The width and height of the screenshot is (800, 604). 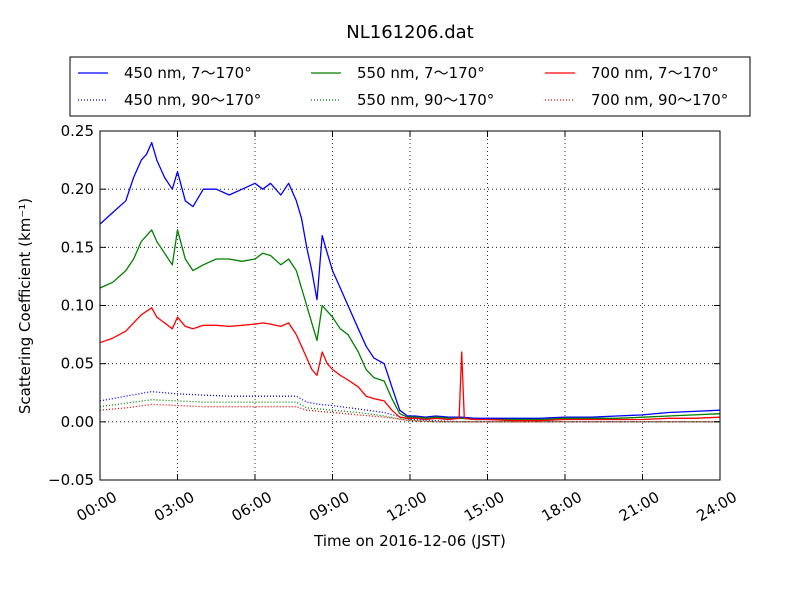 I want to click on legend-box, so click(x=410, y=86).